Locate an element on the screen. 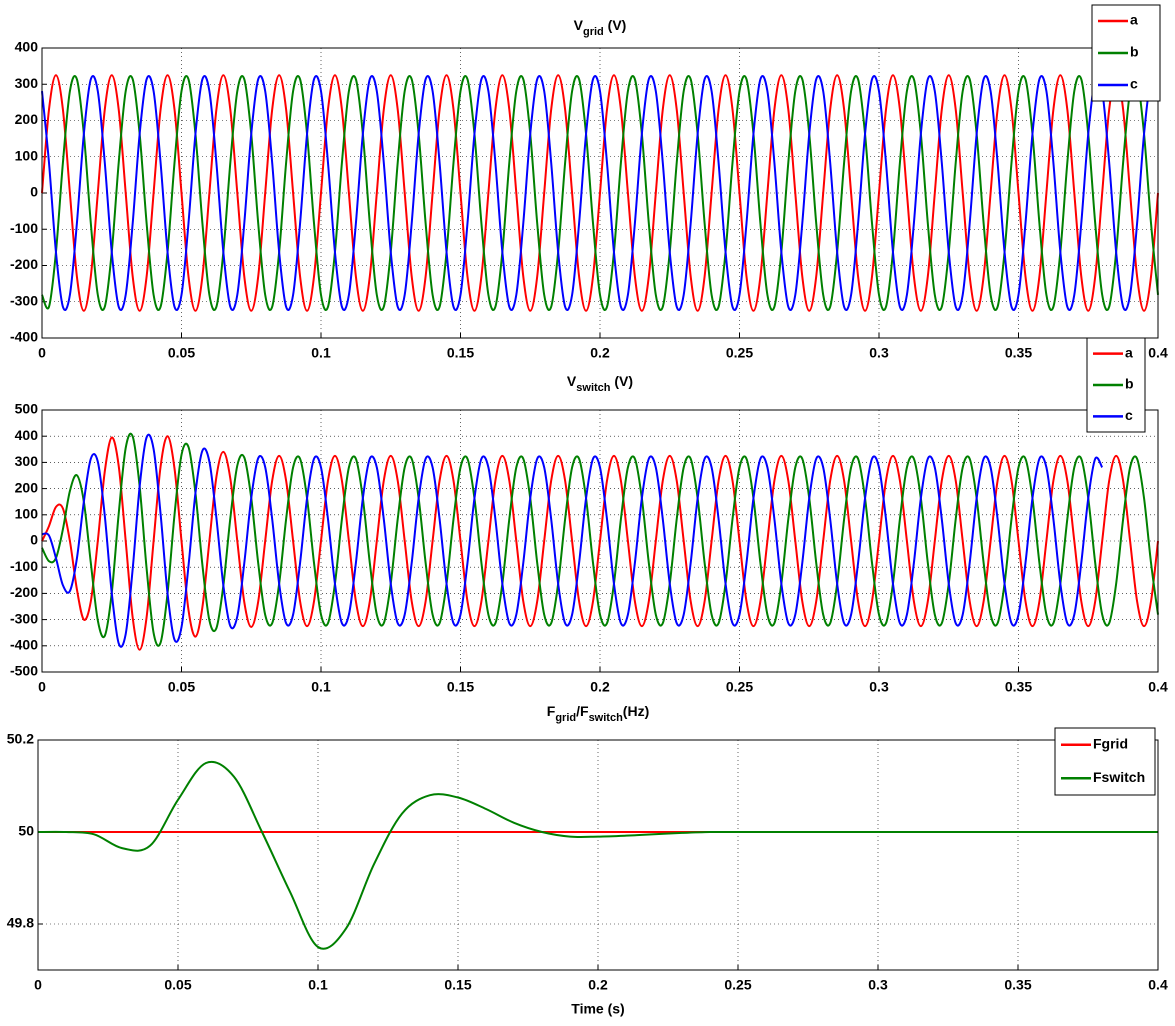  title-part: F is located at coordinates (551, 711).